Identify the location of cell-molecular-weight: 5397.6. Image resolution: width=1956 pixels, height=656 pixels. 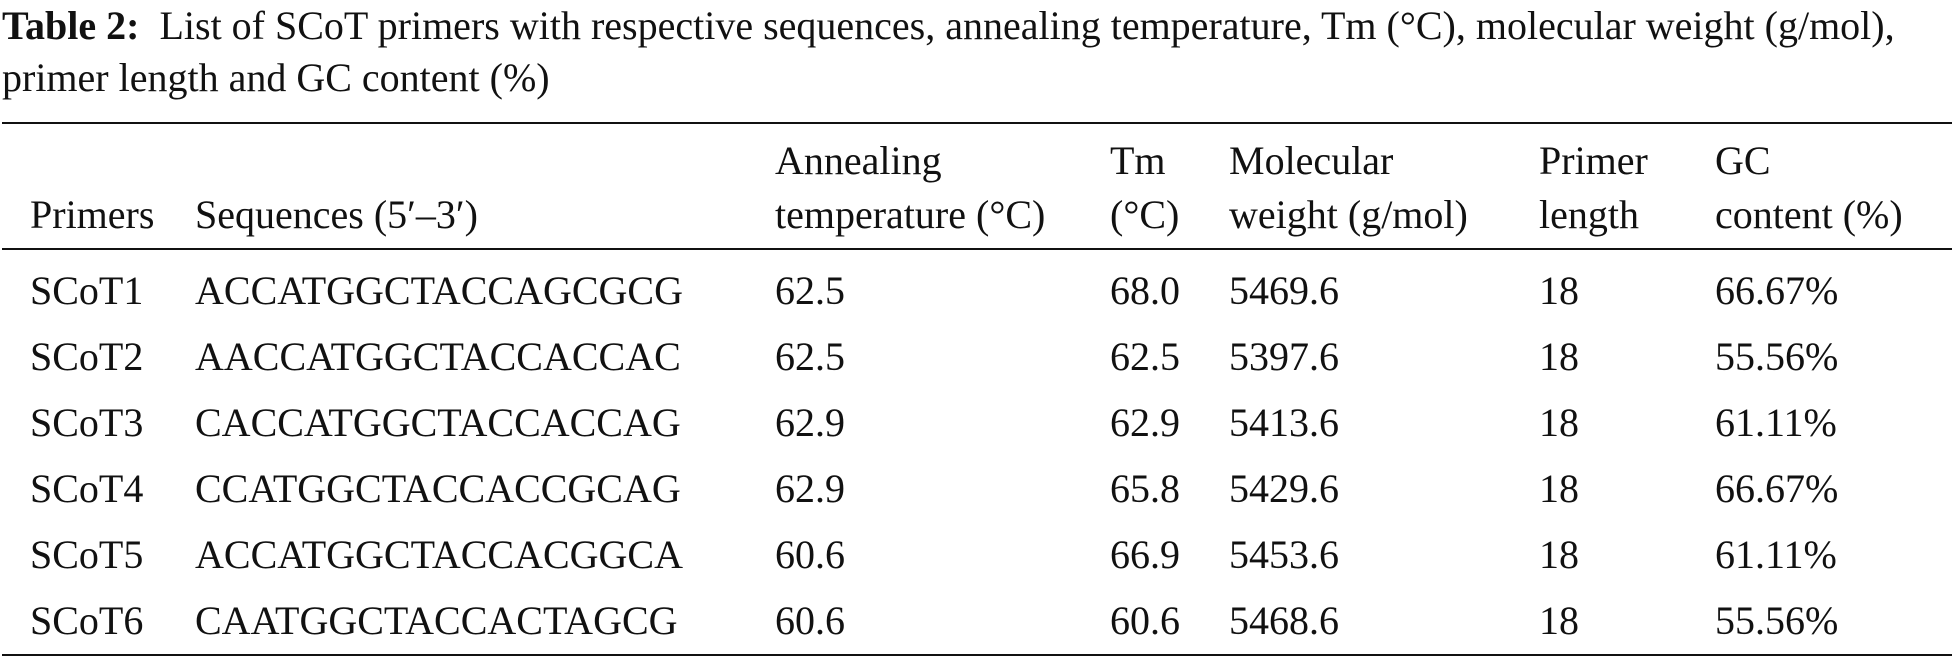
(1284, 356).